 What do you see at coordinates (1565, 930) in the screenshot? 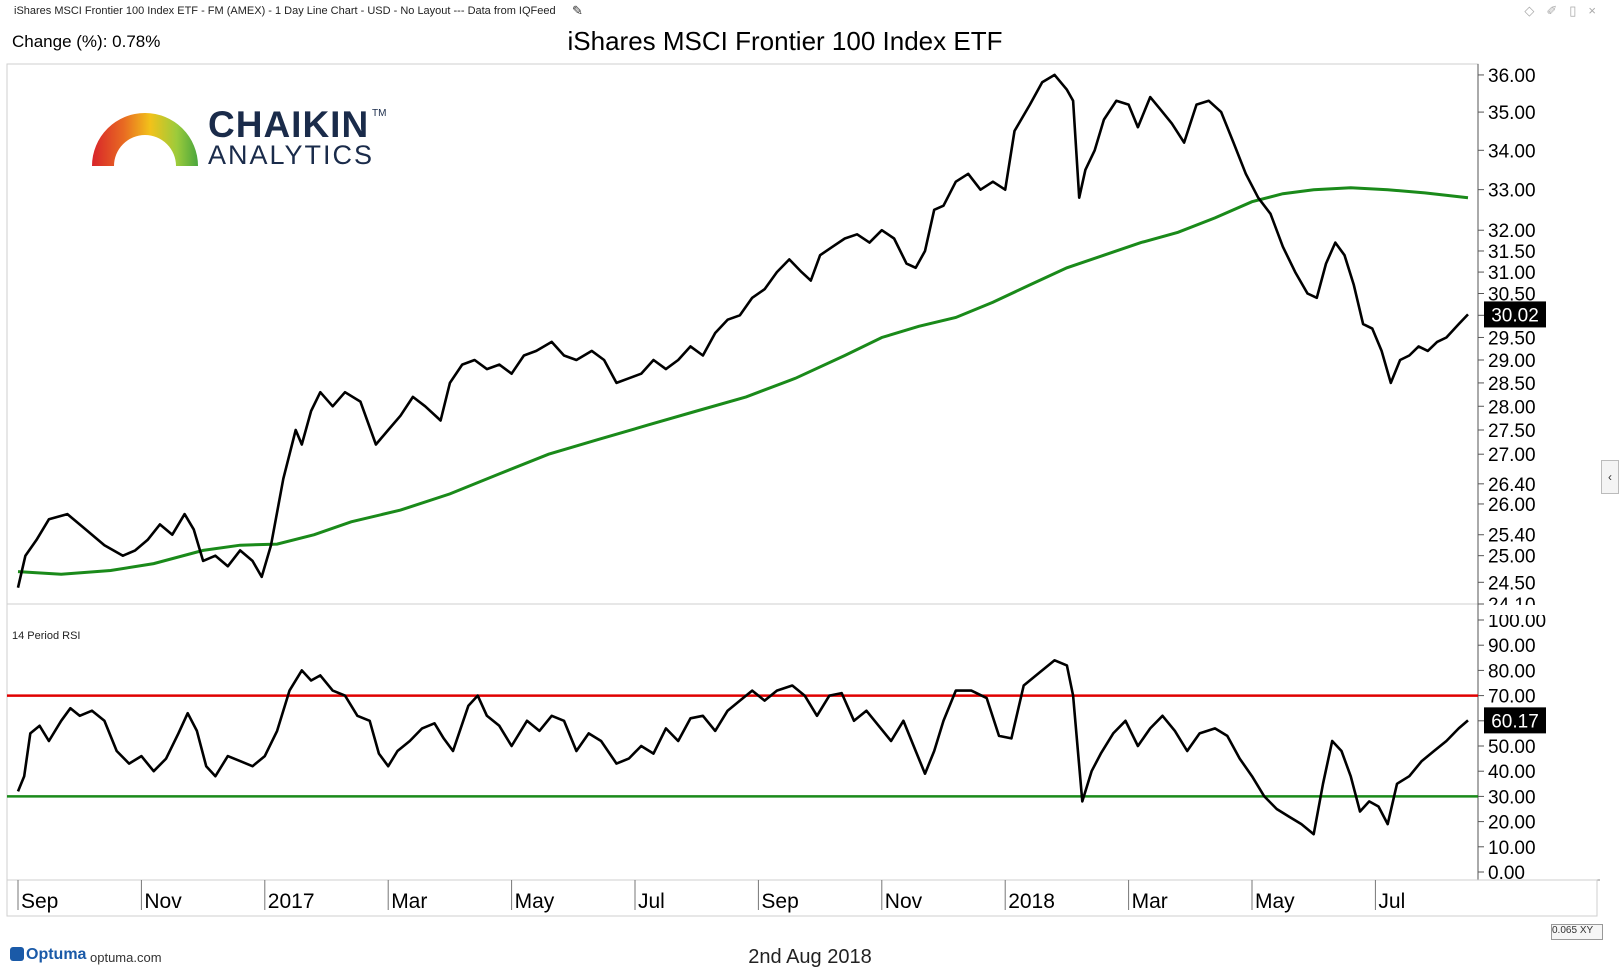
I see `xy-readout-value: 0.065` at bounding box center [1565, 930].